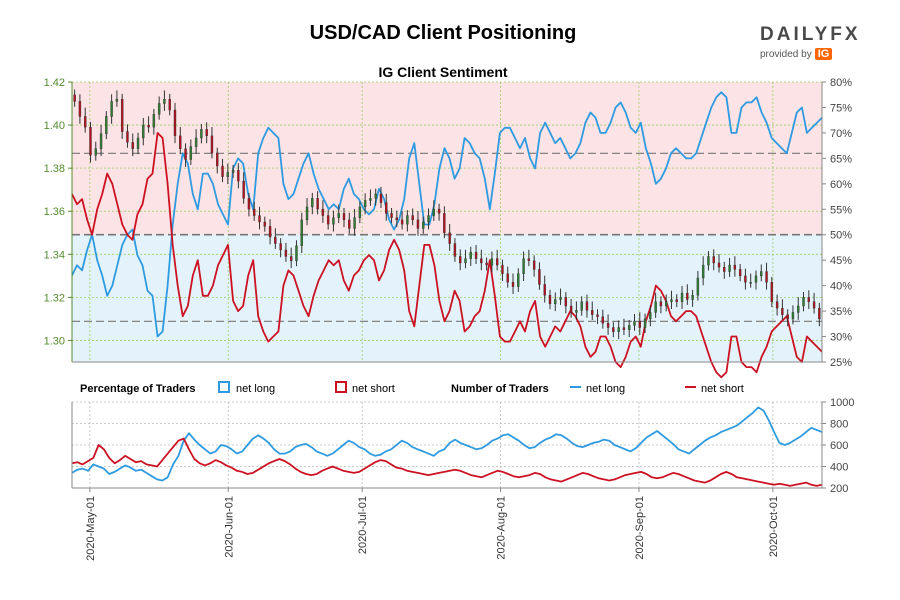 The width and height of the screenshot is (900, 600). I want to click on left-tick-label: 1.42, so click(54, 83).